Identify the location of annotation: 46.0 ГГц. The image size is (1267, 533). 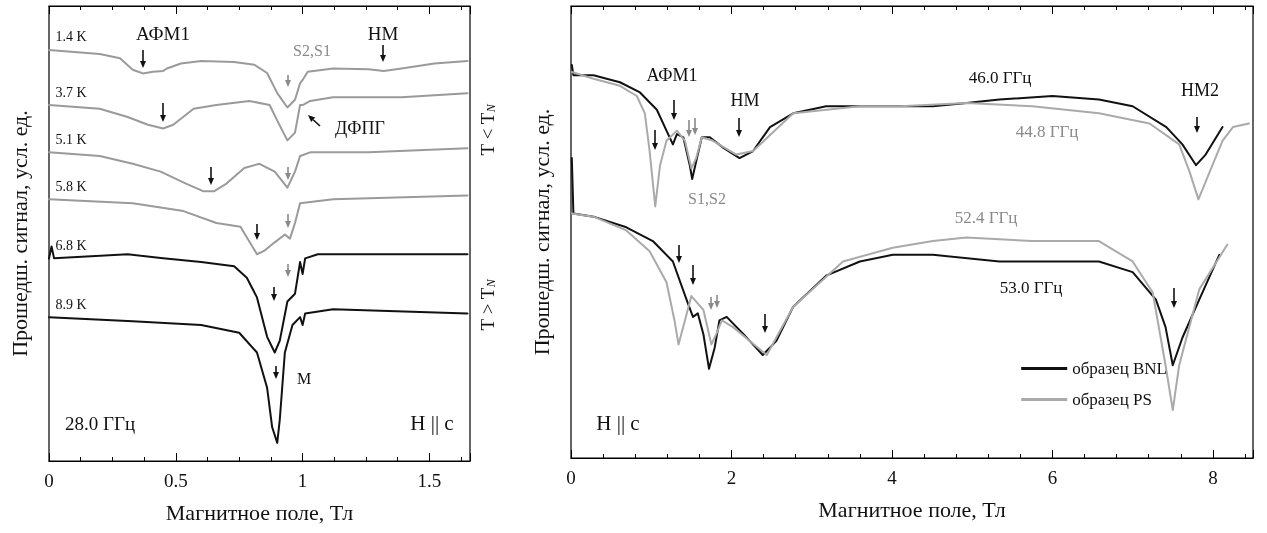
(1000, 77).